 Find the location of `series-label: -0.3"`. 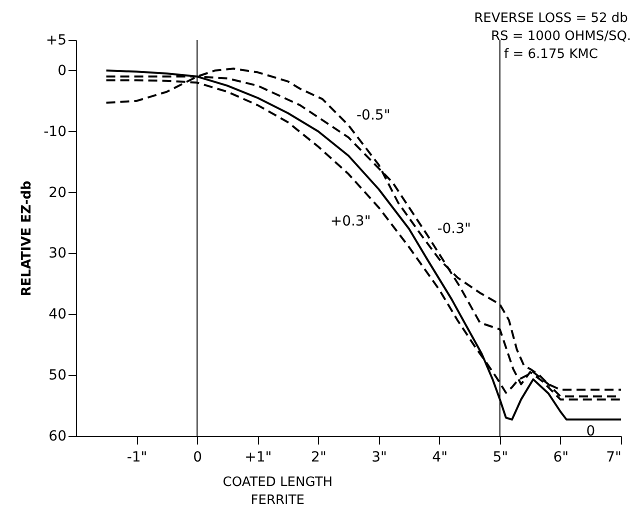

series-label: -0.3" is located at coordinates (454, 228).